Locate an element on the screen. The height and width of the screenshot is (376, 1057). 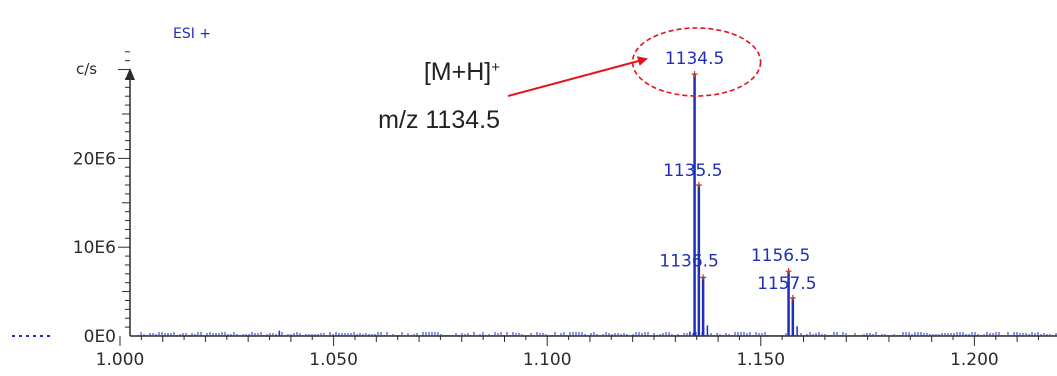
peak-label: 1156.5 is located at coordinates (780, 256).